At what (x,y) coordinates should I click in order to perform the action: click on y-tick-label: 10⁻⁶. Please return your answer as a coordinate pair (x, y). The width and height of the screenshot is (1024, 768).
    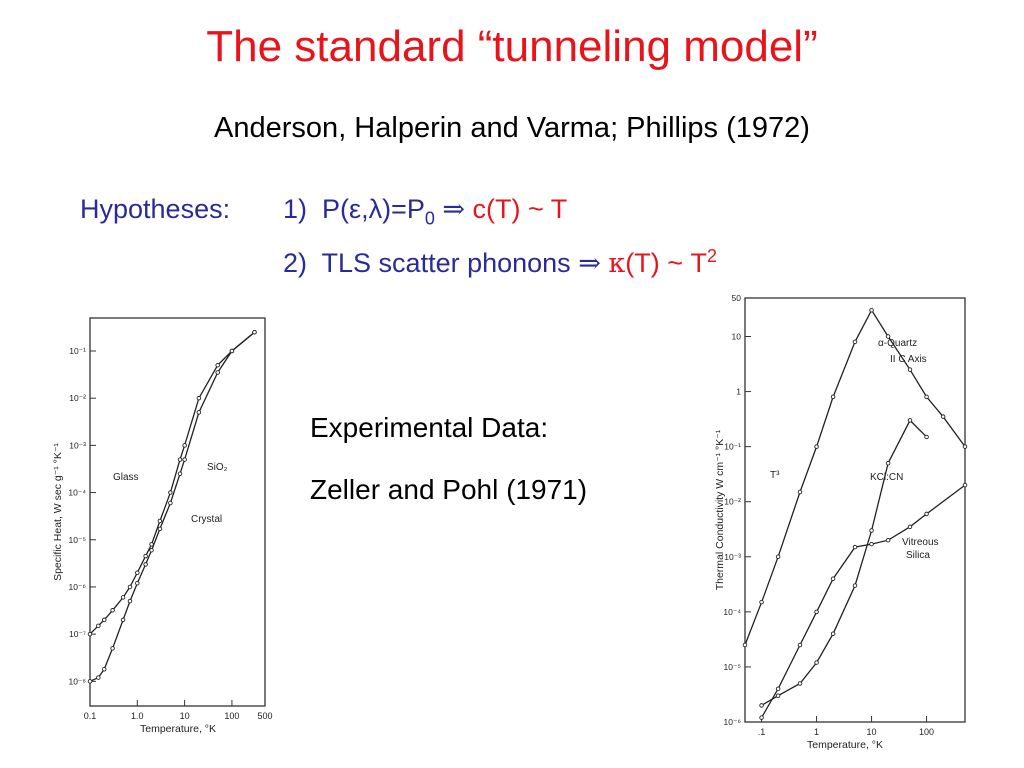
    Looking at the image, I should click on (77, 587).